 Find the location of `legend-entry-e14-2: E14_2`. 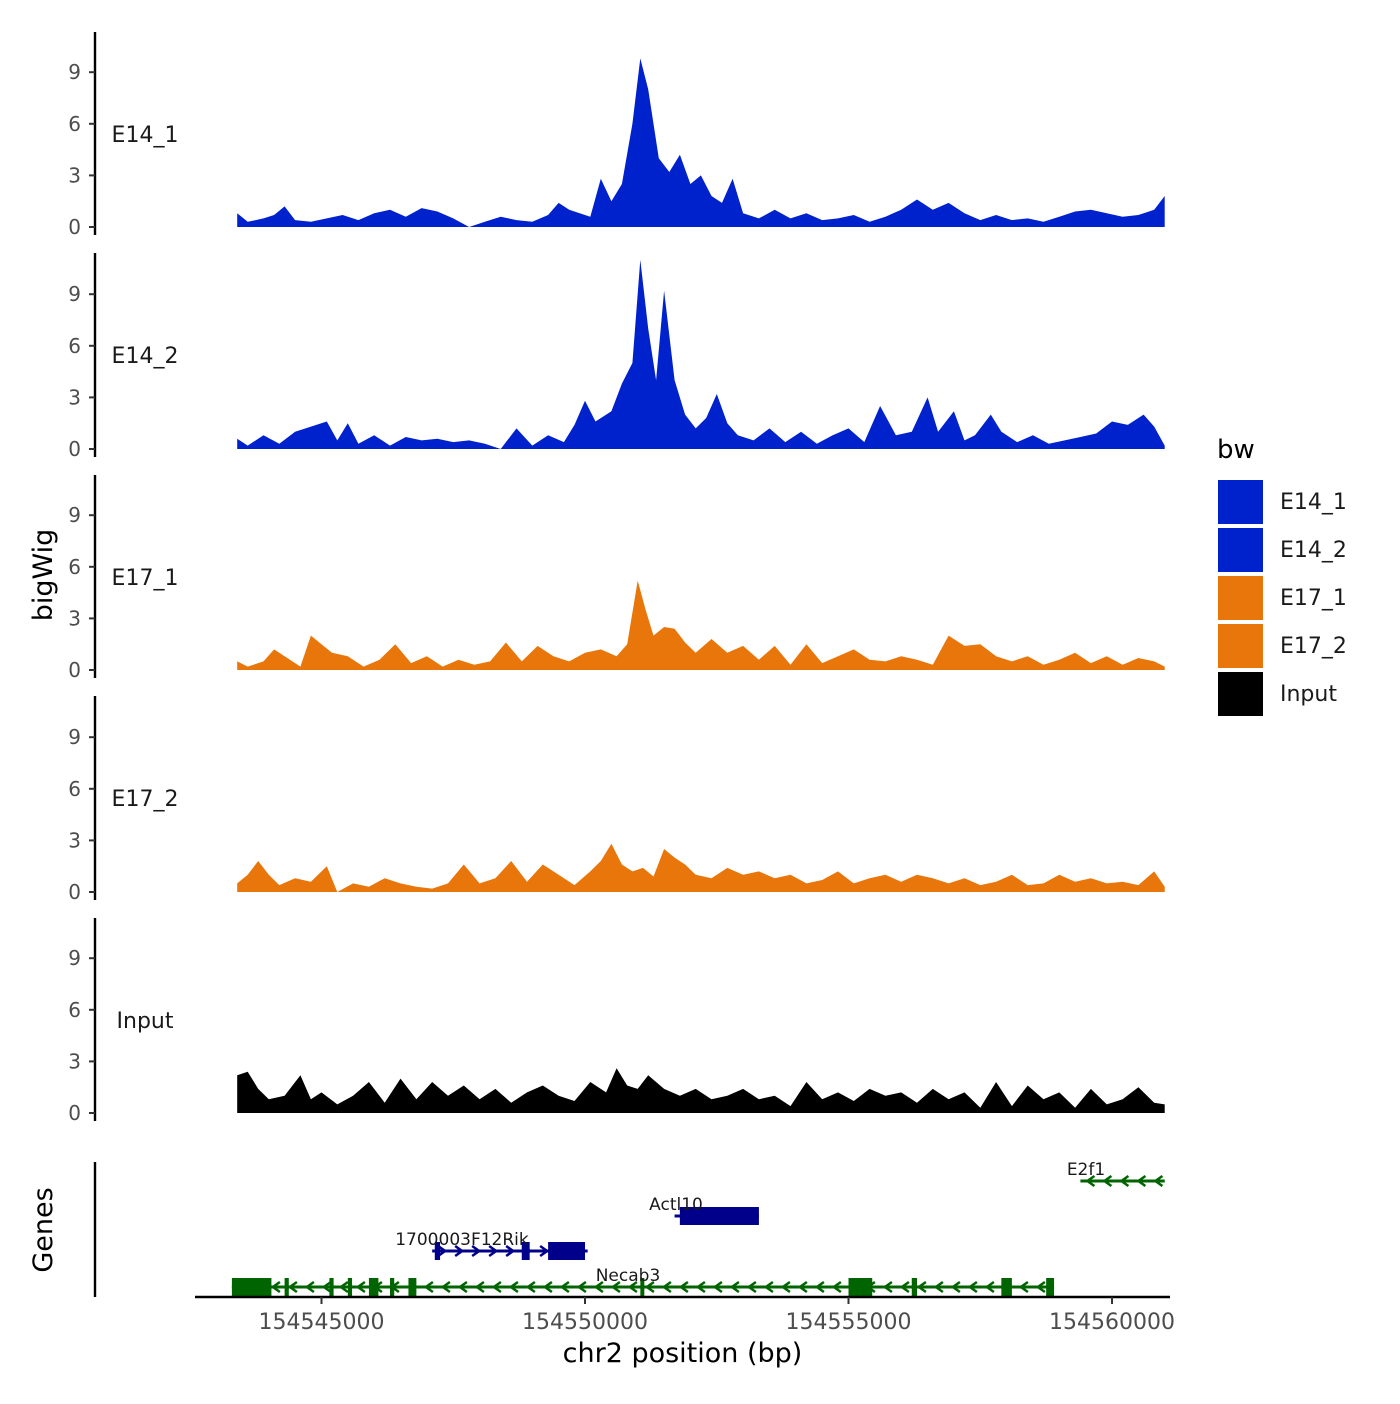

legend-entry-e14-2: E14_2 is located at coordinates (1282, 550).